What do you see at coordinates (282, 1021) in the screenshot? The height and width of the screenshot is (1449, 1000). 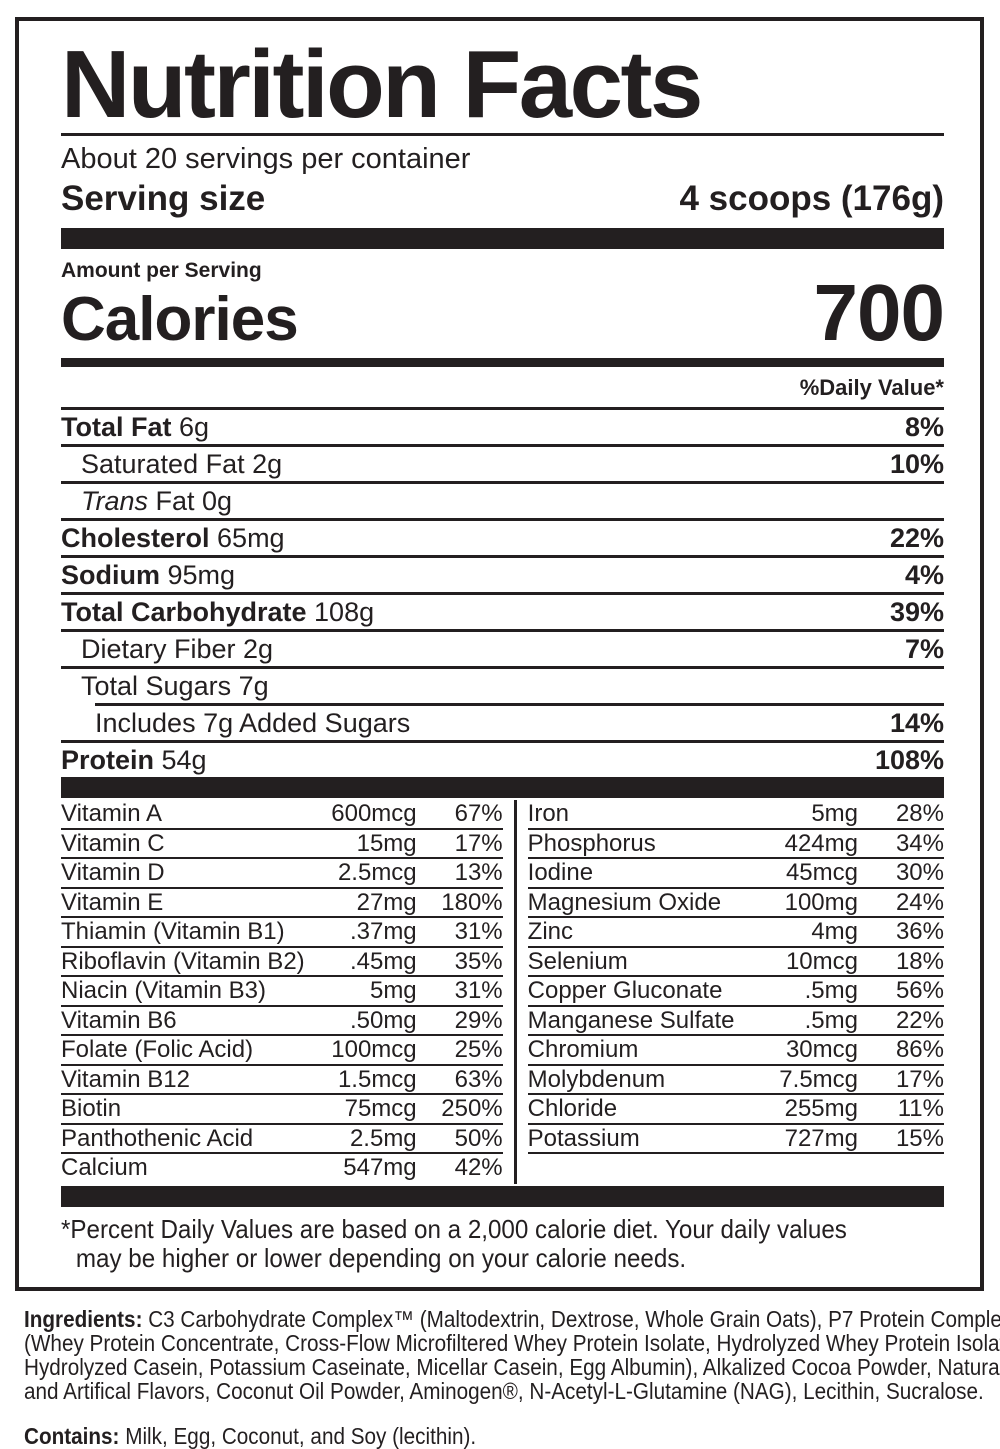 I see `micronutrient-row: Vitamin B6 .50mg 29%` at bounding box center [282, 1021].